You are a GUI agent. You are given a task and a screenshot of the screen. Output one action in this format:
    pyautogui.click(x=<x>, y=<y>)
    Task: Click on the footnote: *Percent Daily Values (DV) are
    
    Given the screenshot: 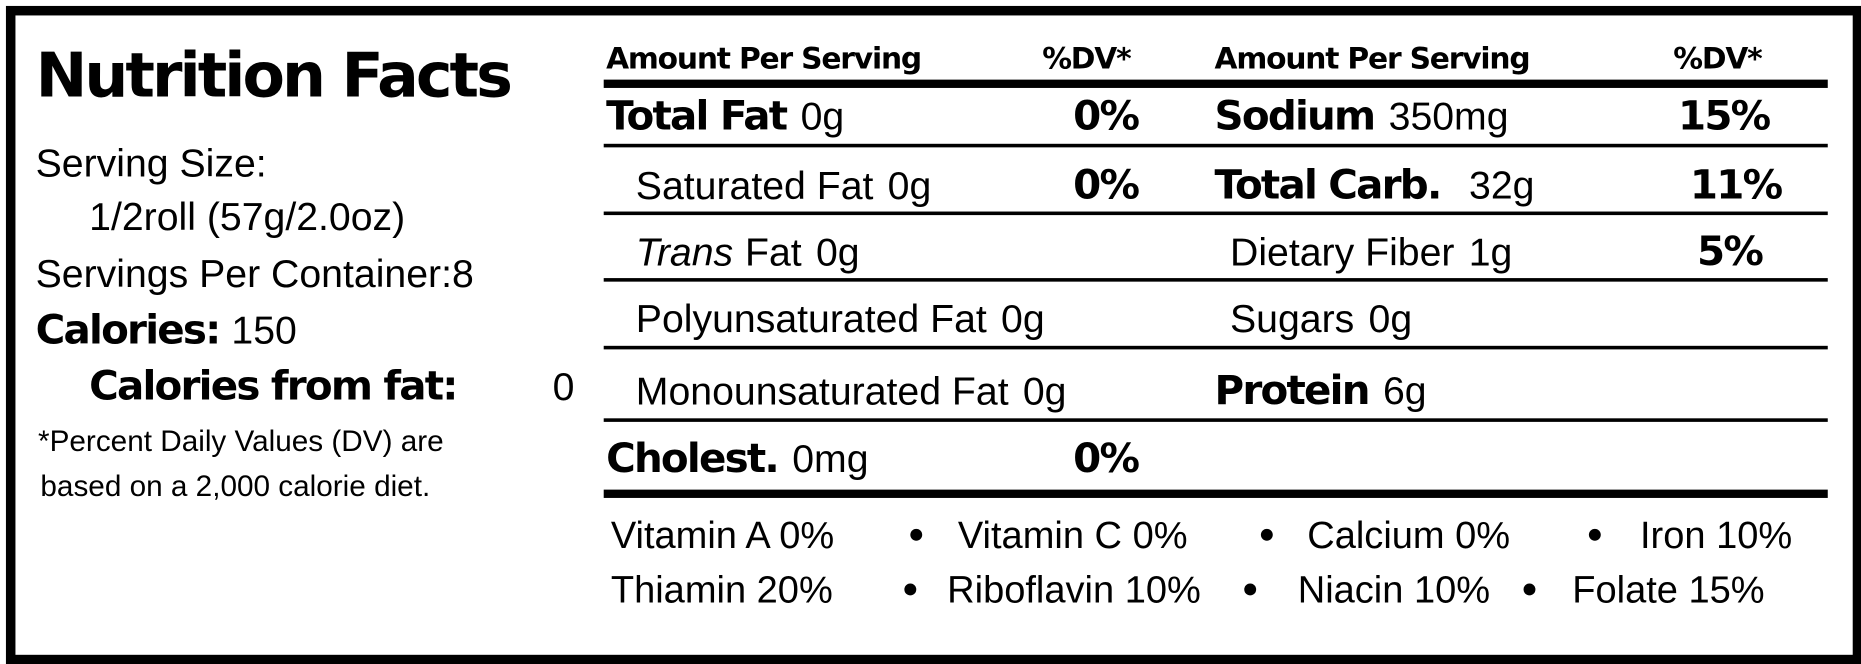 What is the action you would take?
    pyautogui.click(x=241, y=441)
    